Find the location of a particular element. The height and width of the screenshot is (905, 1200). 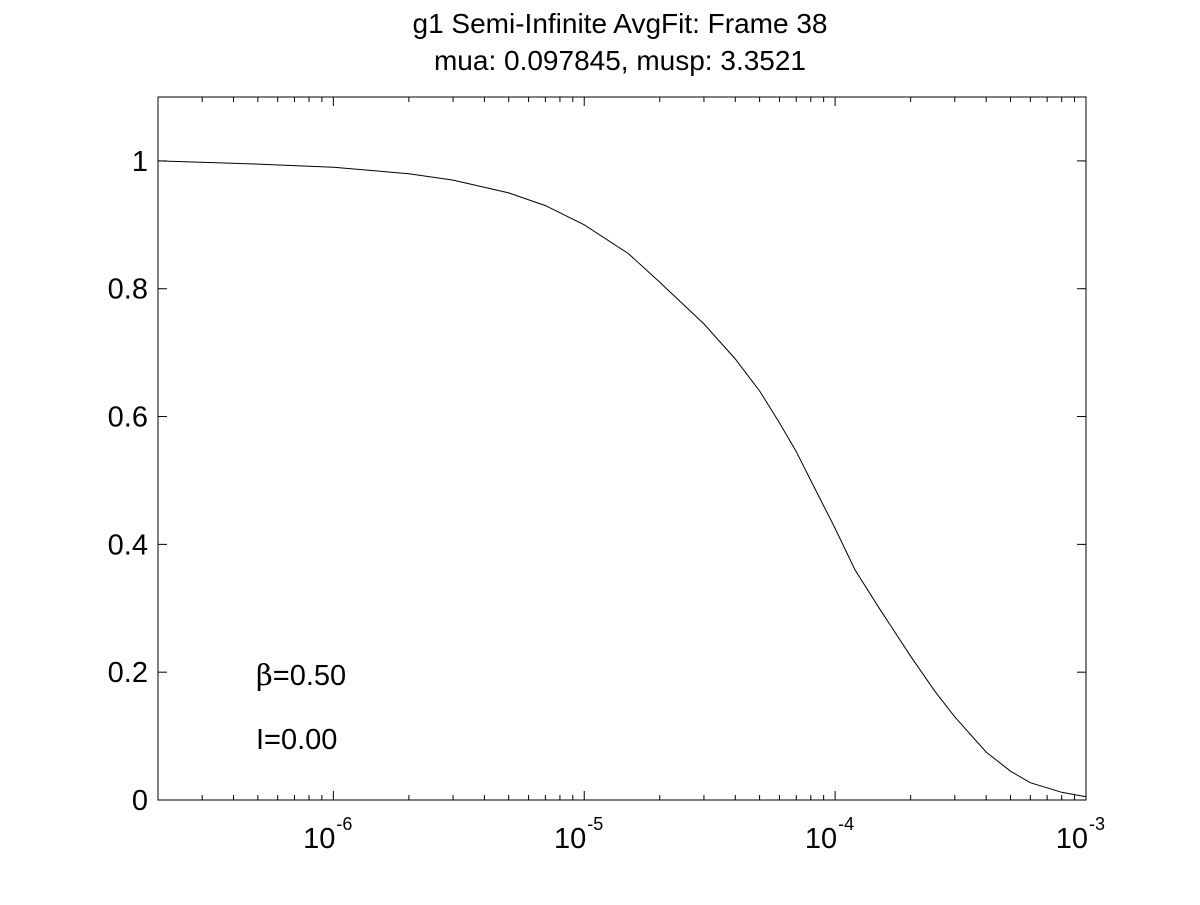

y-tick-label: 0.8 is located at coordinates (128, 290).